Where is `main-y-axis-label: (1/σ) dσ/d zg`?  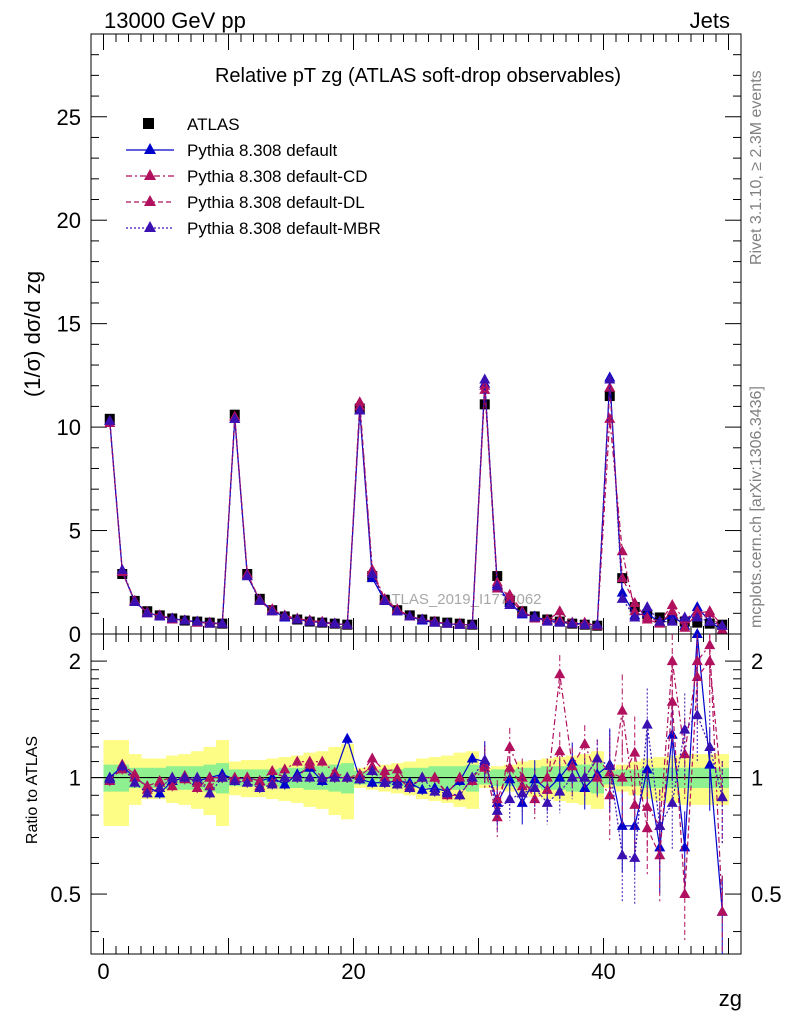 main-y-axis-label: (1/σ) dσ/d zg is located at coordinates (32, 334).